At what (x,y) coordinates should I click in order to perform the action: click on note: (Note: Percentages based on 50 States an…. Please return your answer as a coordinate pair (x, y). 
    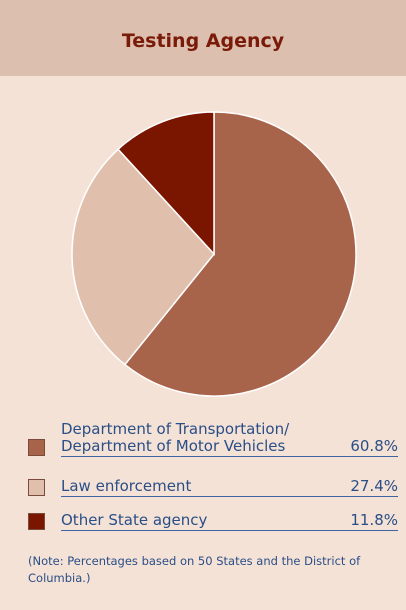
    Looking at the image, I should click on (194, 569).